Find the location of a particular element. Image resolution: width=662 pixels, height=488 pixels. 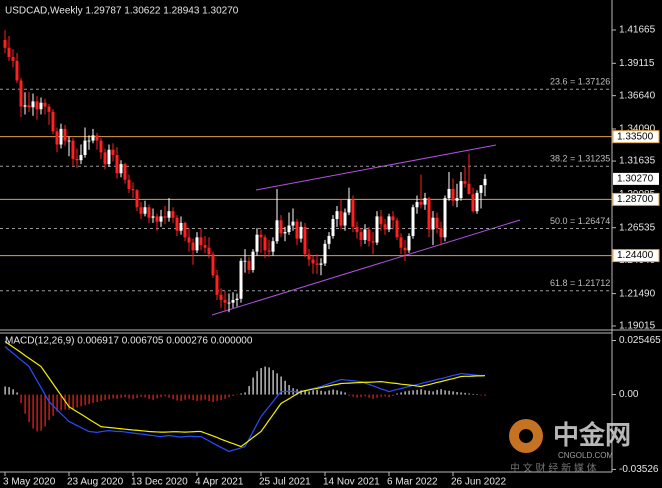

y-tick-label: 1.26535 is located at coordinates (637, 227).